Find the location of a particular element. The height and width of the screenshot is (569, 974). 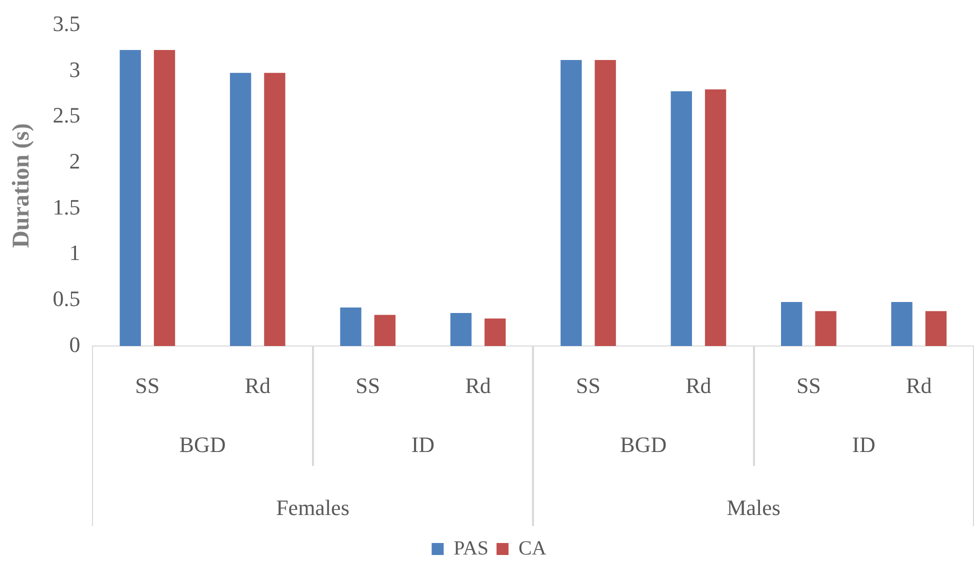

y-tick-label: 3.5 is located at coordinates (66, 23).